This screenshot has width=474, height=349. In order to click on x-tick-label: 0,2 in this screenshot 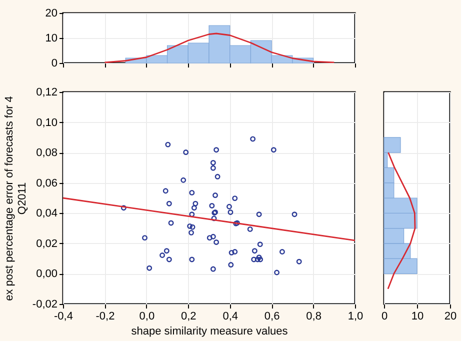, I will do `click(188, 316)`.